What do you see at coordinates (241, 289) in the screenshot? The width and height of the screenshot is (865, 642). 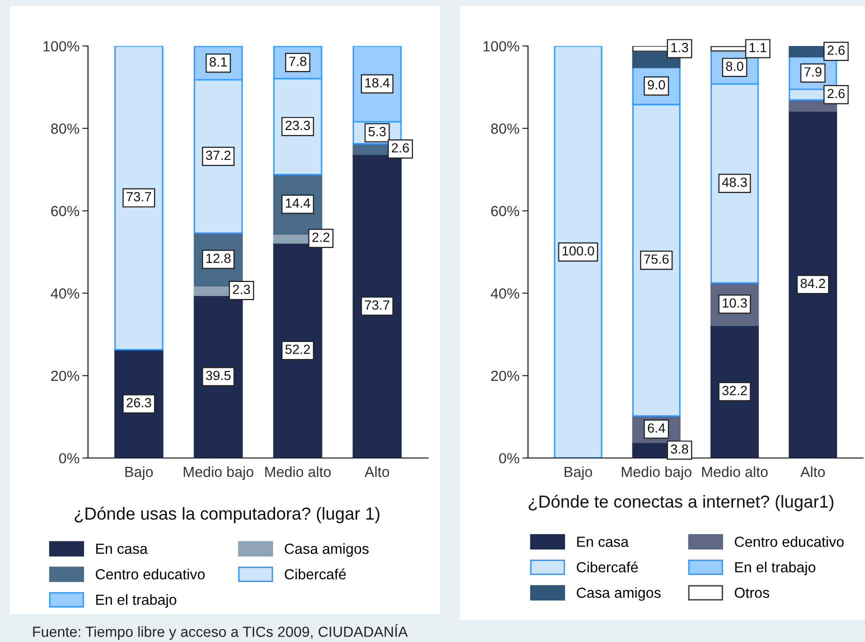 I see `data-label: 2.3` at bounding box center [241, 289].